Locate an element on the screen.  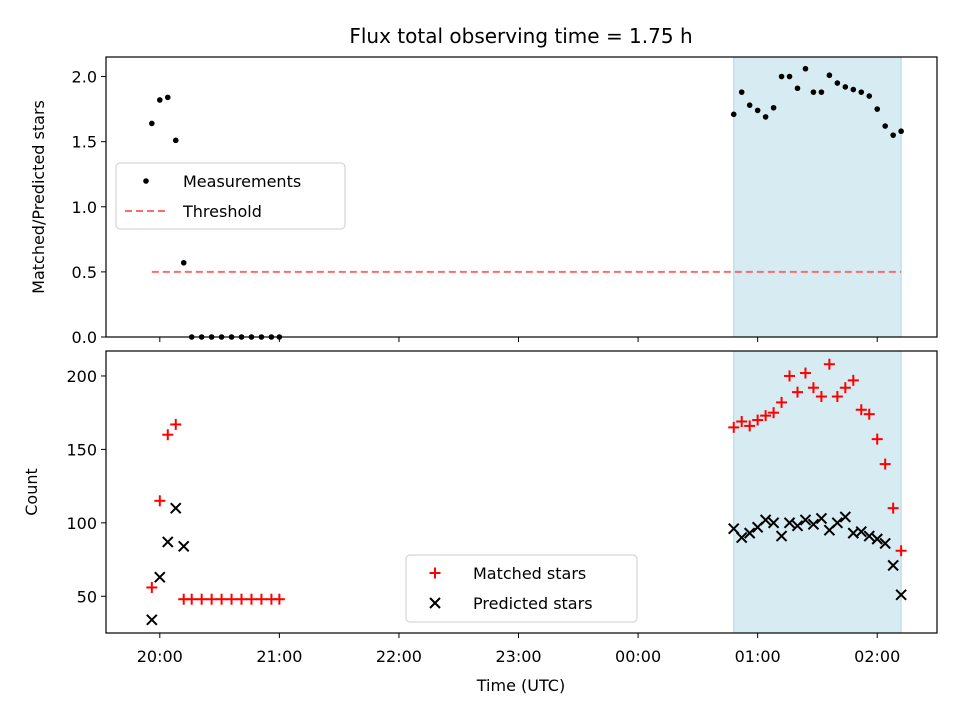
x-tick-label: 23:00 is located at coordinates (518, 656).